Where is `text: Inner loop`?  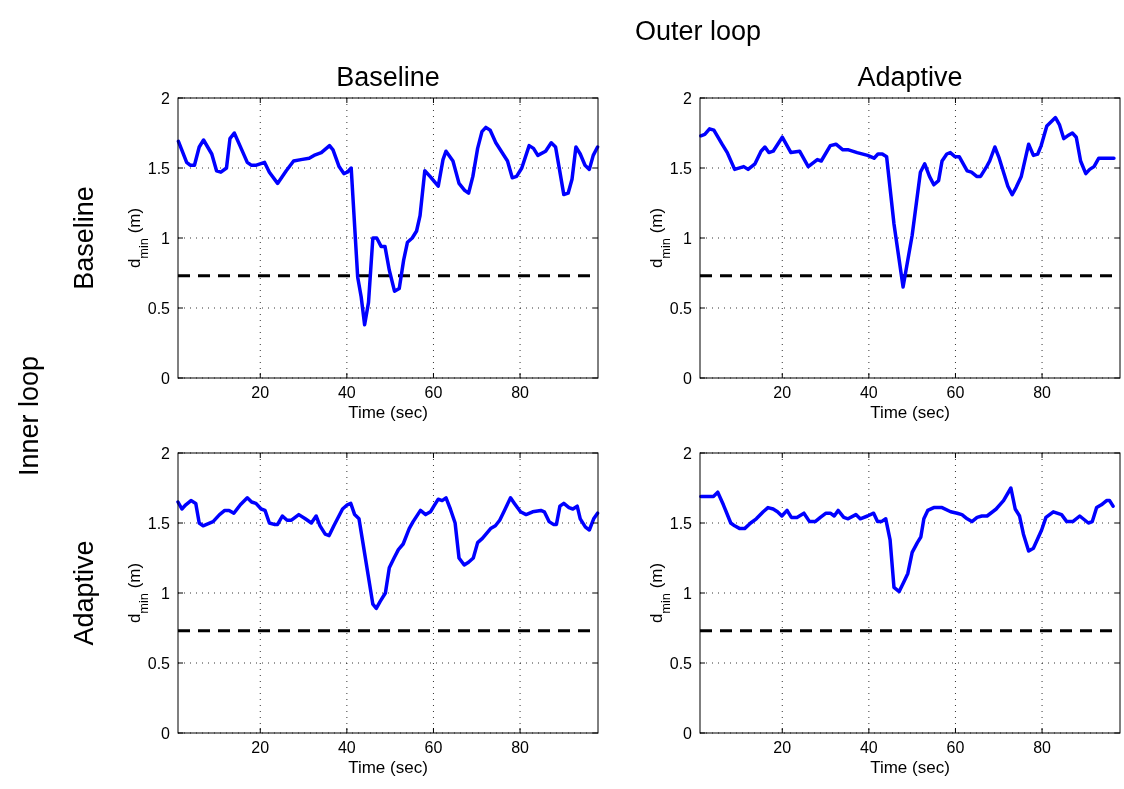 text: Inner loop is located at coordinates (29, 416).